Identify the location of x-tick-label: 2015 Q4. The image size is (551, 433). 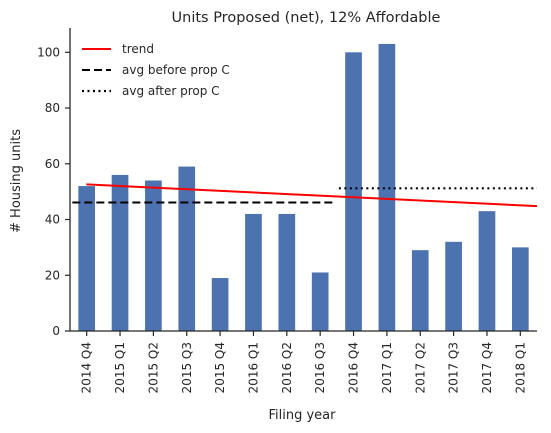
(220, 367).